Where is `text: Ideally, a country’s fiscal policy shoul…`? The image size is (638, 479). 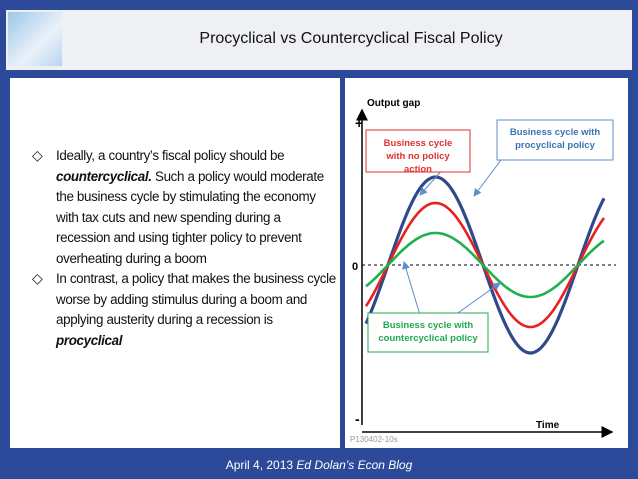
text: Ideally, a country’s fiscal policy shoul… is located at coordinates (170, 155).